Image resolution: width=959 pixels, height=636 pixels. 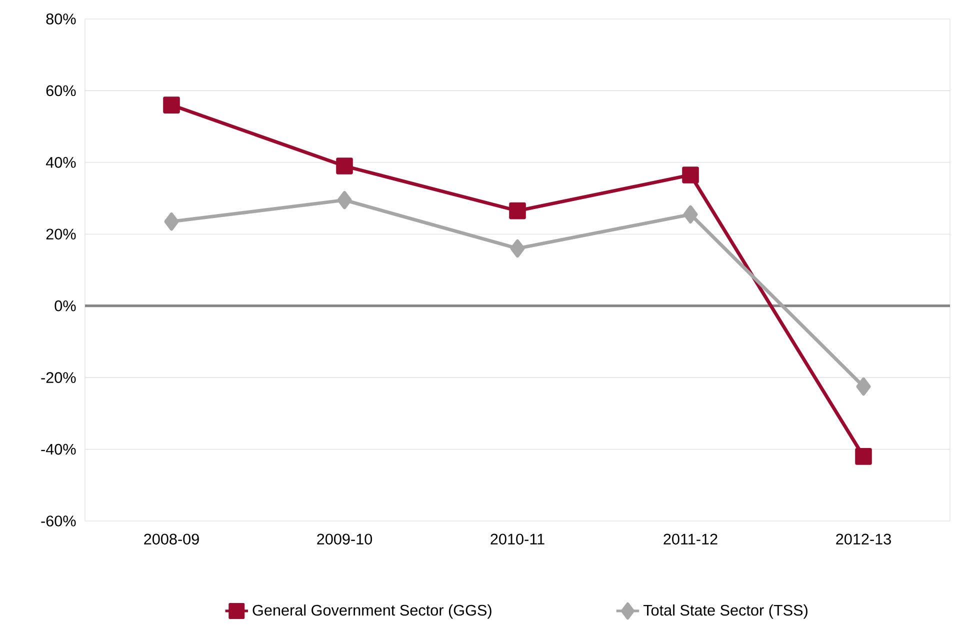 What do you see at coordinates (58, 521) in the screenshot?
I see `y-tick-label: -60%` at bounding box center [58, 521].